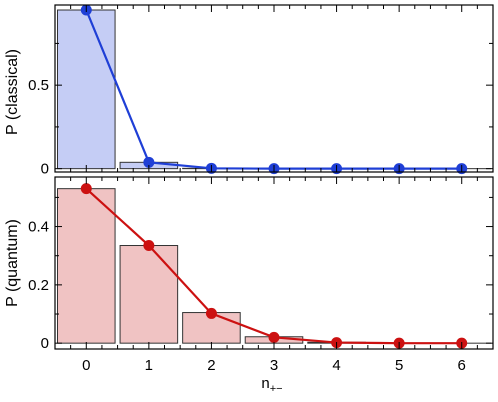  I want to click on quantum-ytick-label: 0.4, so click(38, 227).